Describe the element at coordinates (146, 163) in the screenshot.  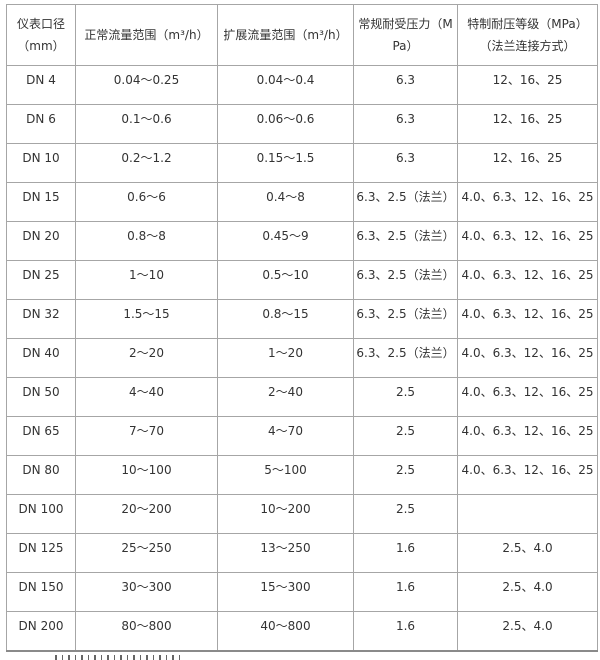
I see `cell-normal-flow-range: 0.2～1.2` at that location.